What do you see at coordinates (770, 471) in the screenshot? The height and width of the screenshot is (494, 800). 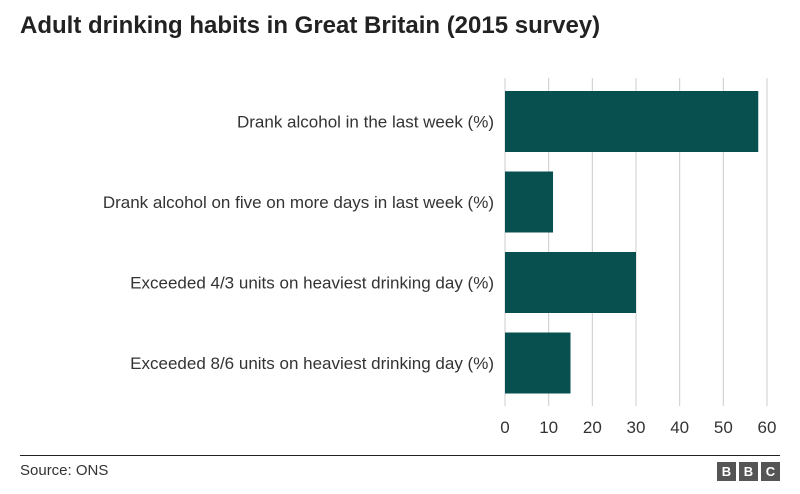 I see `bbc-logo-letter: C` at bounding box center [770, 471].